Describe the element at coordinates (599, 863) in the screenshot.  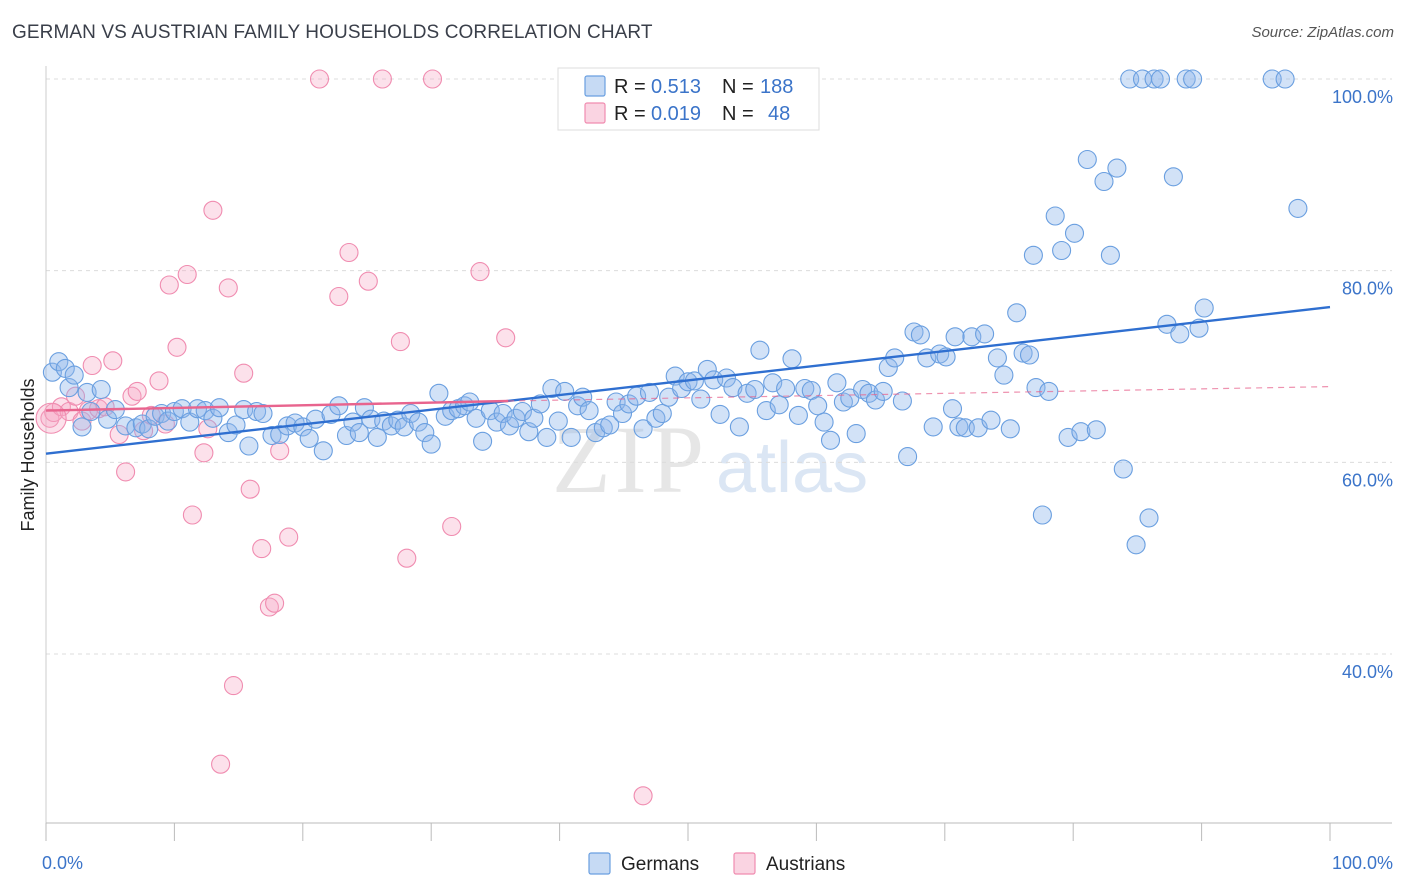
I see `series-legend-swatch-germans` at that location.